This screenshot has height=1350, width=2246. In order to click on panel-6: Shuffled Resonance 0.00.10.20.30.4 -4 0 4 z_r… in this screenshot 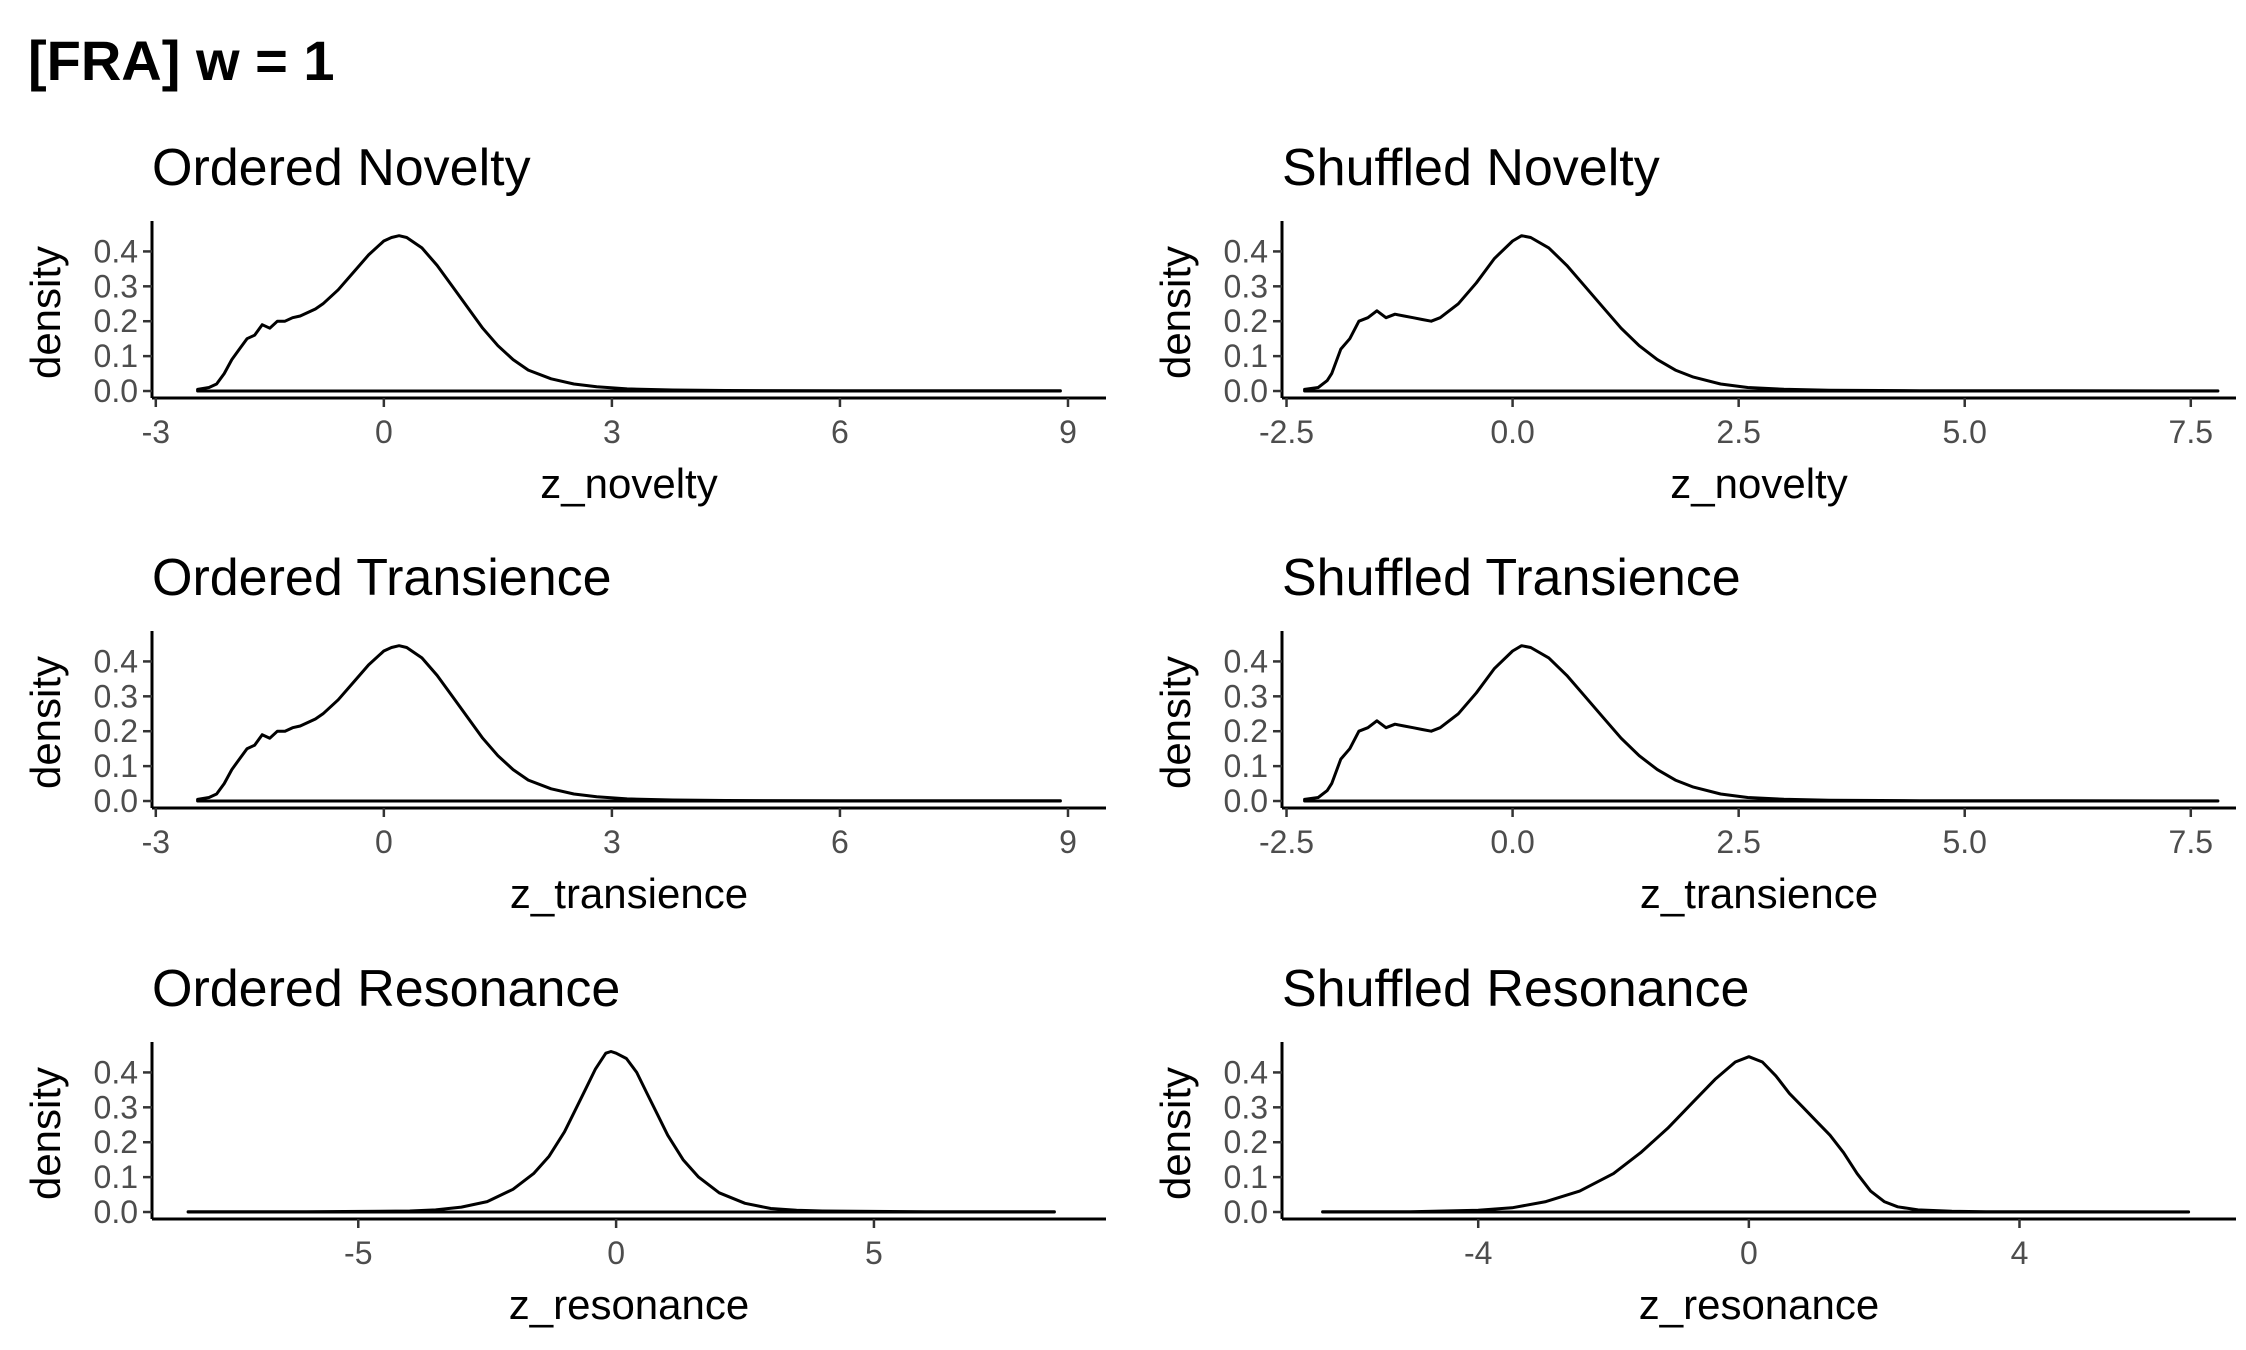, I will do `click(1694, 1144)`.